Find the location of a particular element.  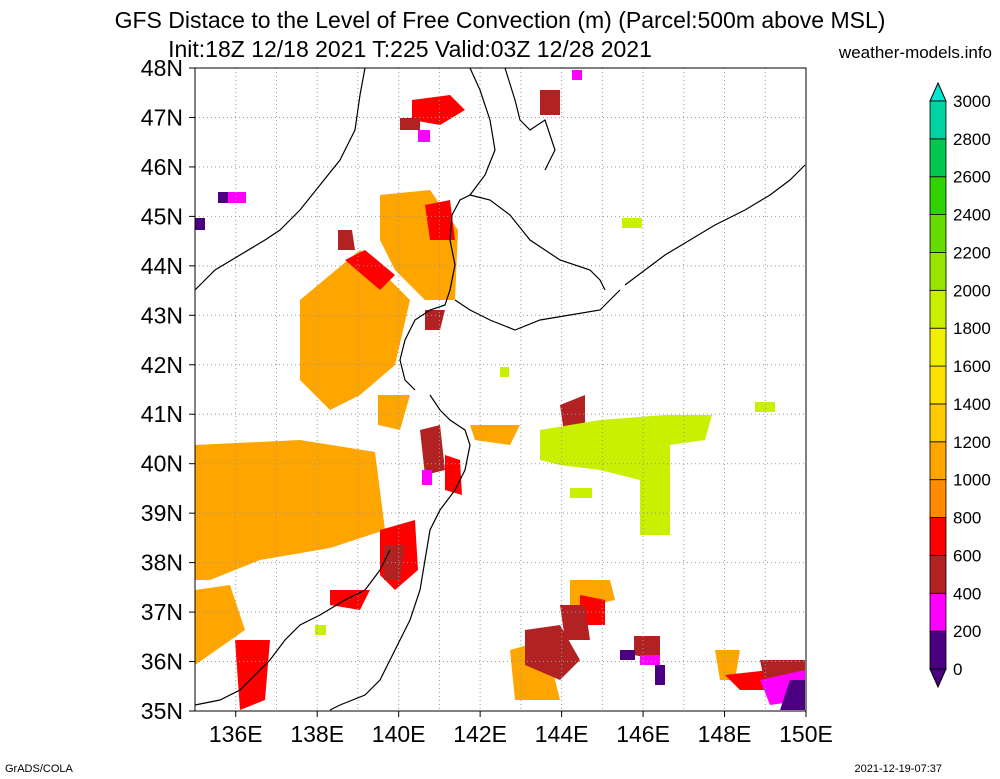

colorbar-label: 2600 is located at coordinates (972, 177).